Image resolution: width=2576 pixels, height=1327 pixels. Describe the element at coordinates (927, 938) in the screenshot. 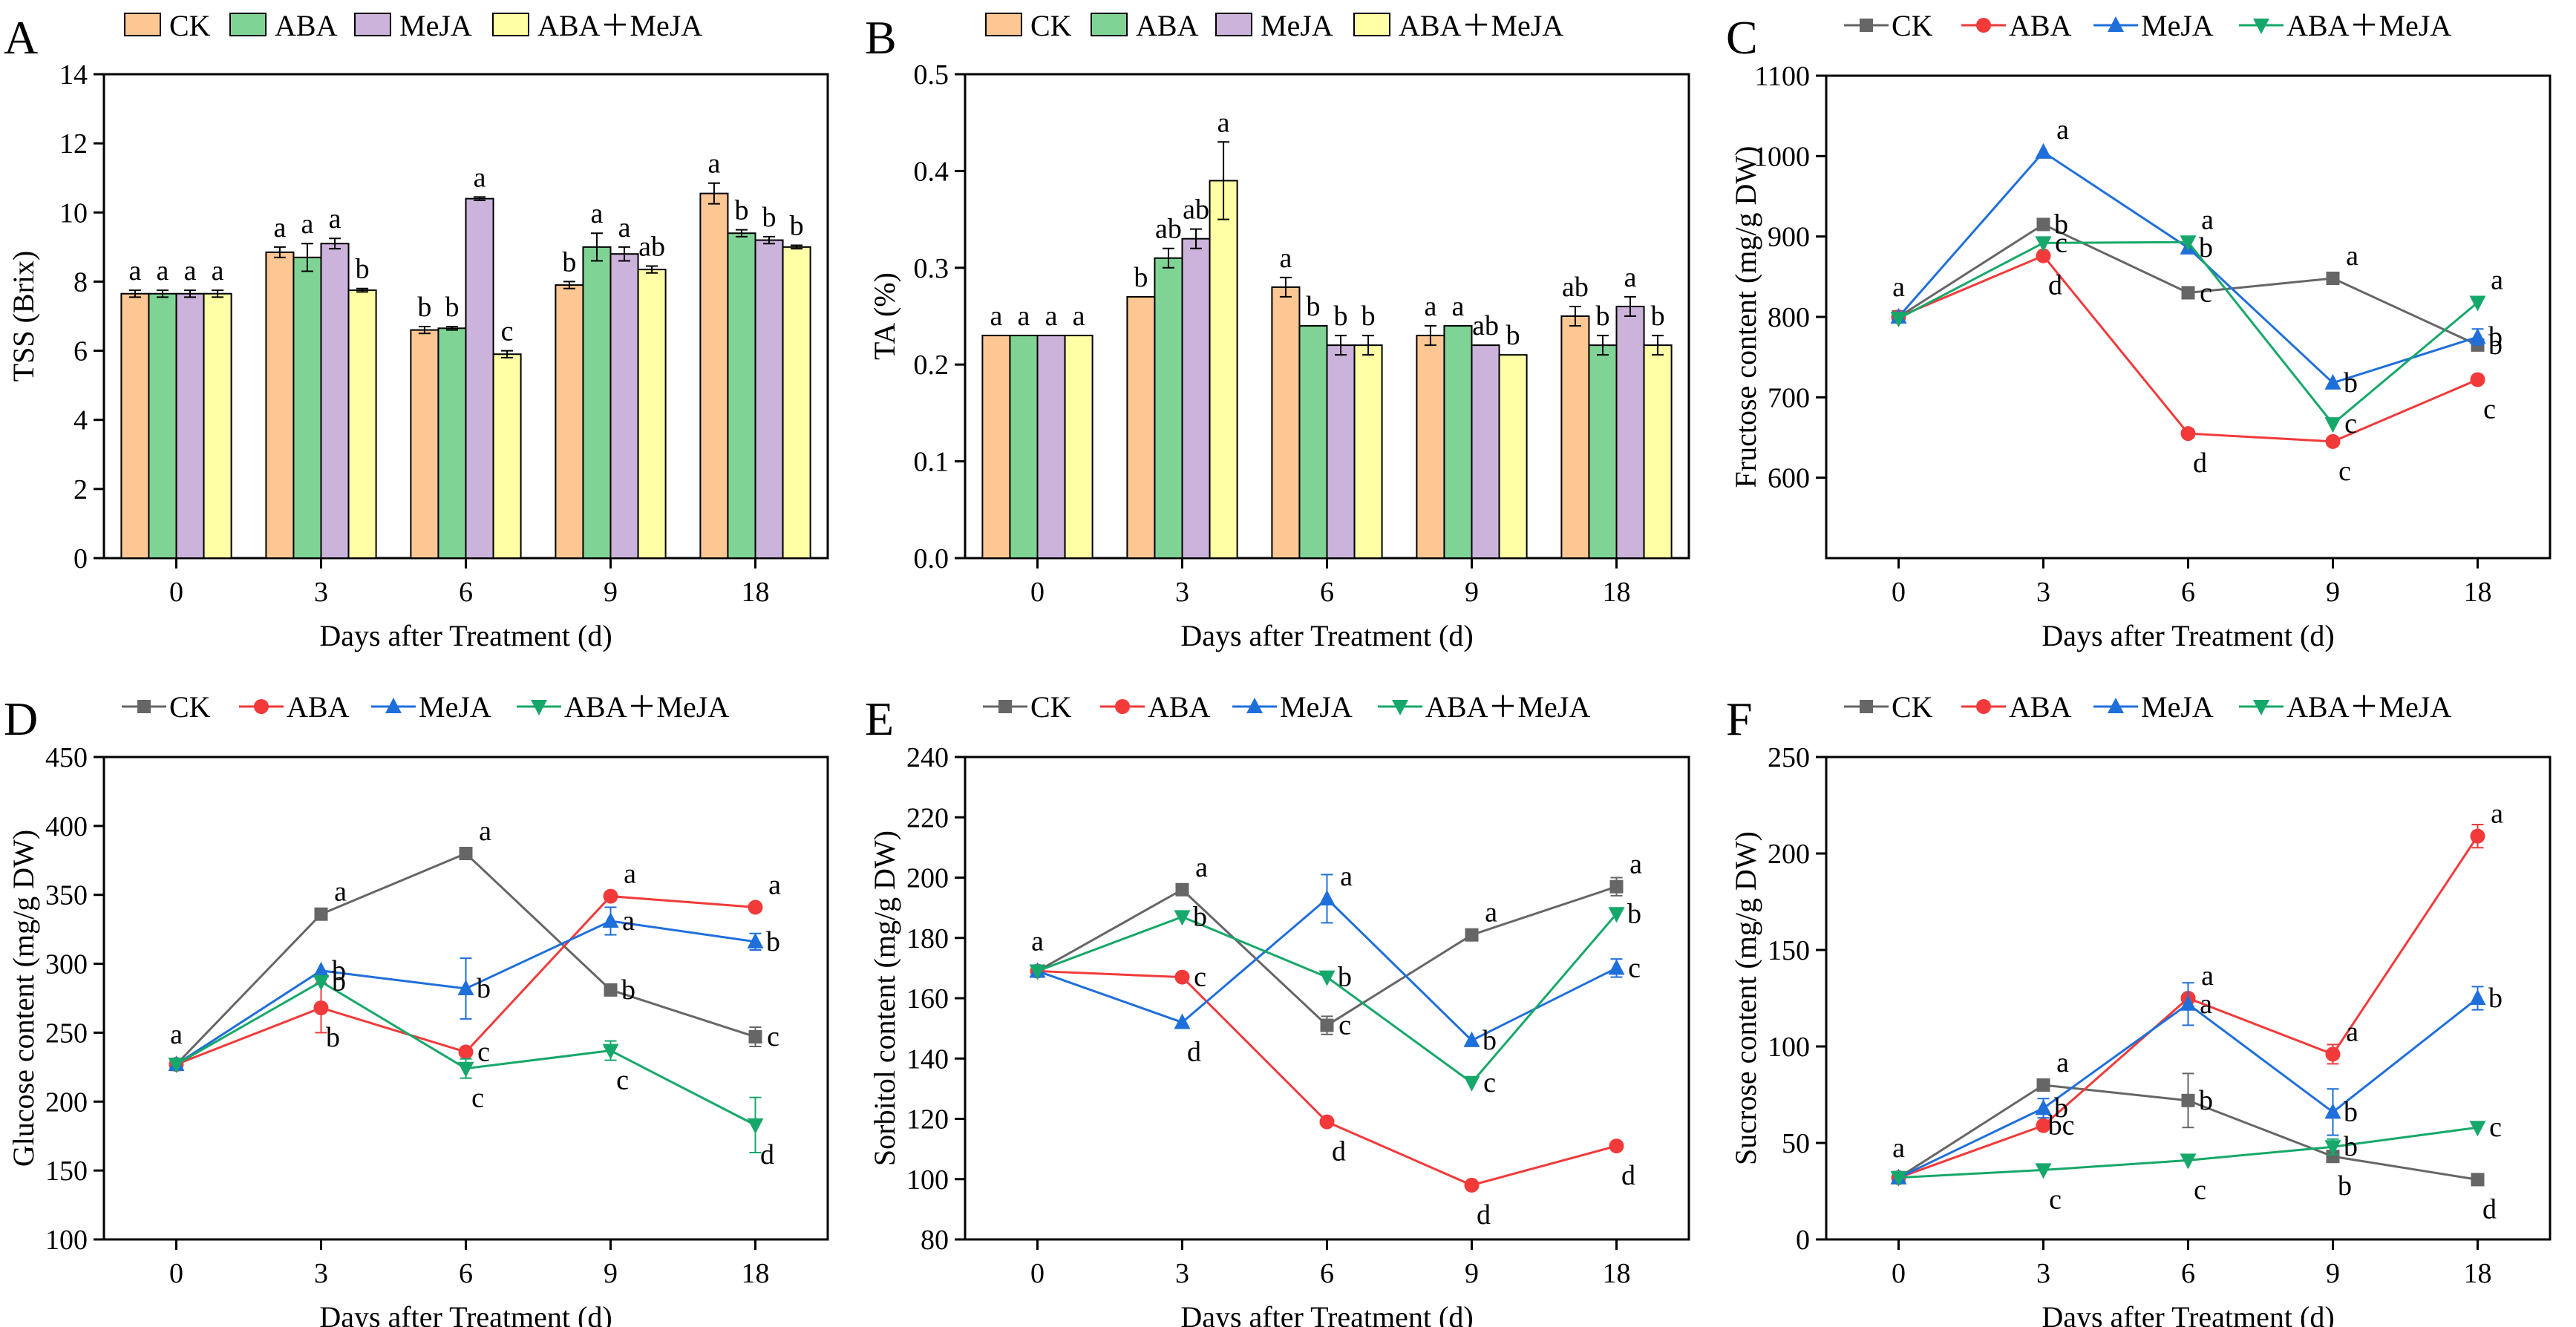

I see `y-tick-label: 180` at that location.